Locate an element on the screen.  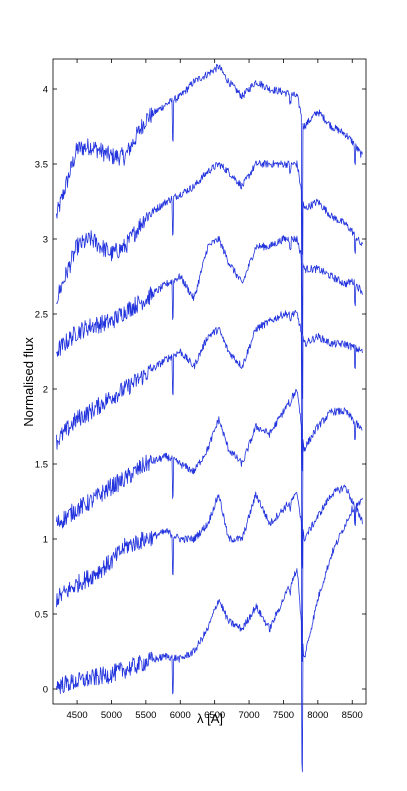
x-tick-label: 8500 is located at coordinates (352, 715).